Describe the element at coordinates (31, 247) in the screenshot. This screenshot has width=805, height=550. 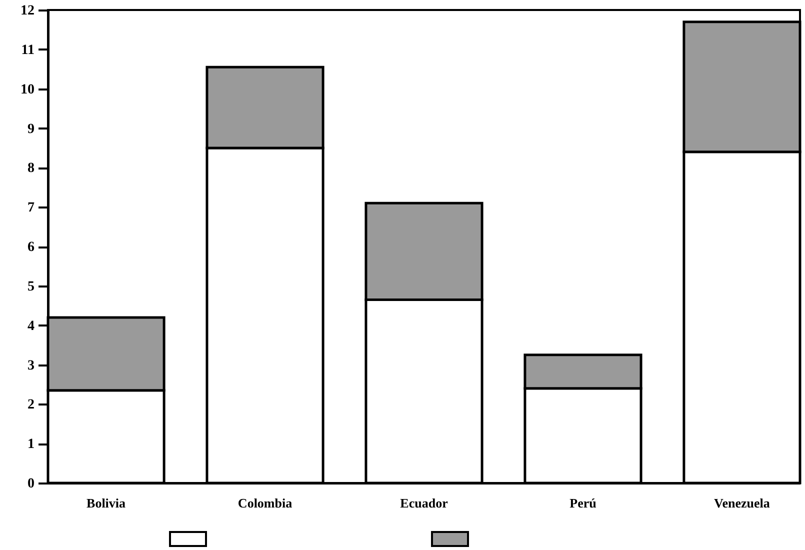
I see `y-tick-label: 6` at that location.